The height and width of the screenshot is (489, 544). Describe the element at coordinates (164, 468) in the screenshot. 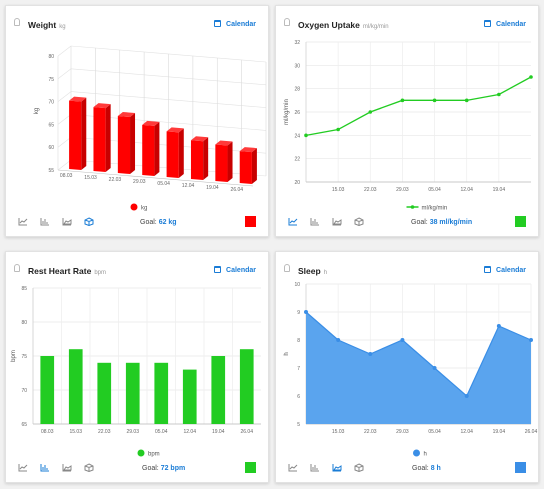

I see `goal-text: Goal: 72 bpm` at that location.